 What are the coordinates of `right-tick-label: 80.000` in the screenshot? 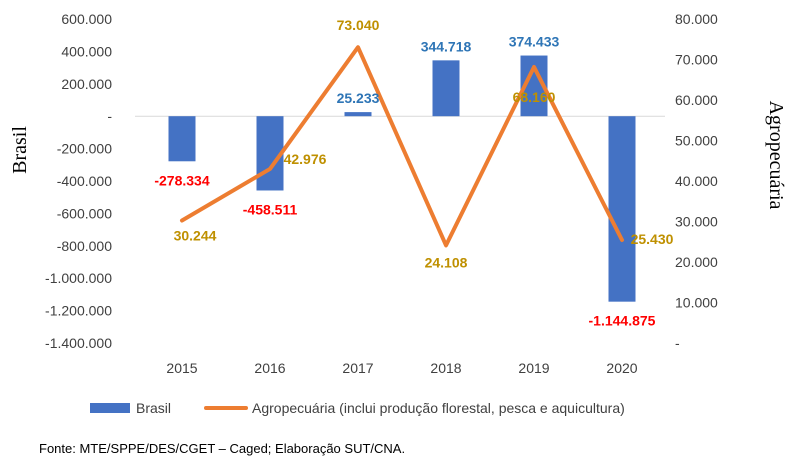 It's located at (696, 19).